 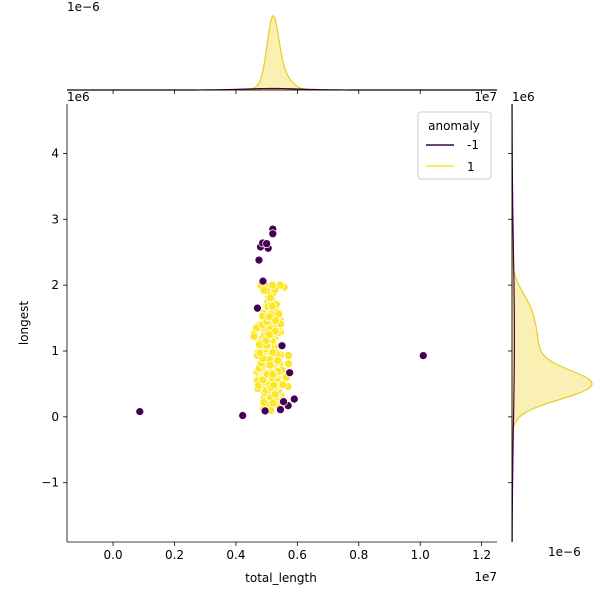 What do you see at coordinates (485, 97) in the screenshot?
I see `top-marginal-x-offset-label: 1e7` at bounding box center [485, 97].